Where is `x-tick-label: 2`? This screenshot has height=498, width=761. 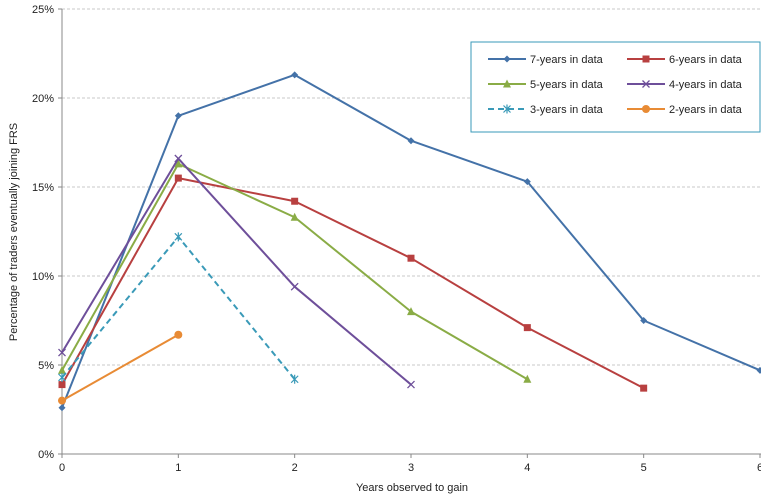 x-tick-label: 2 is located at coordinates (295, 468).